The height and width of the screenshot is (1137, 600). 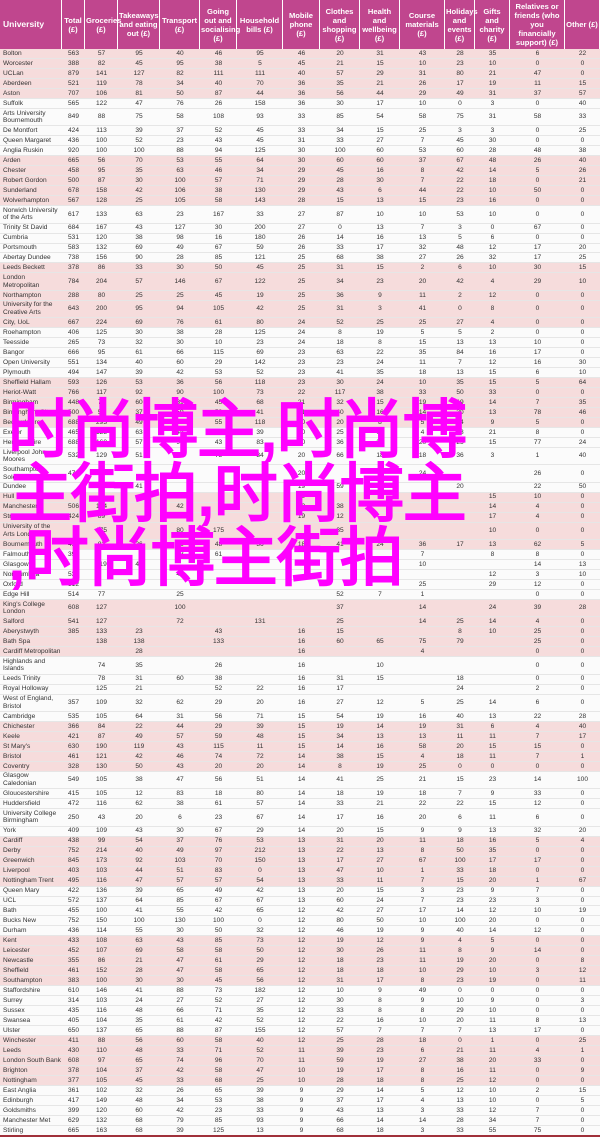 What do you see at coordinates (422, 403) in the screenshot?
I see `amount-cell: 19` at bounding box center [422, 403].